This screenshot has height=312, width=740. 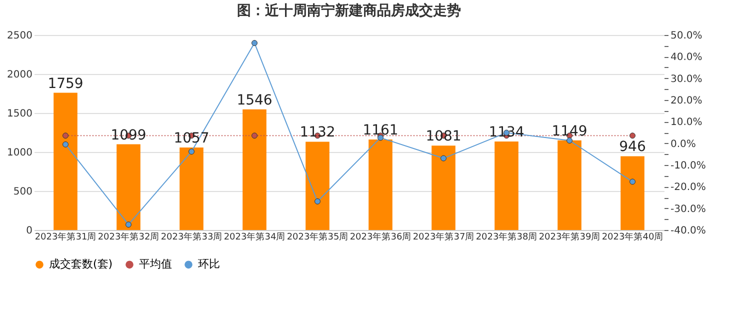 I want to click on y-tick-label: 2000, so click(x=19, y=75).